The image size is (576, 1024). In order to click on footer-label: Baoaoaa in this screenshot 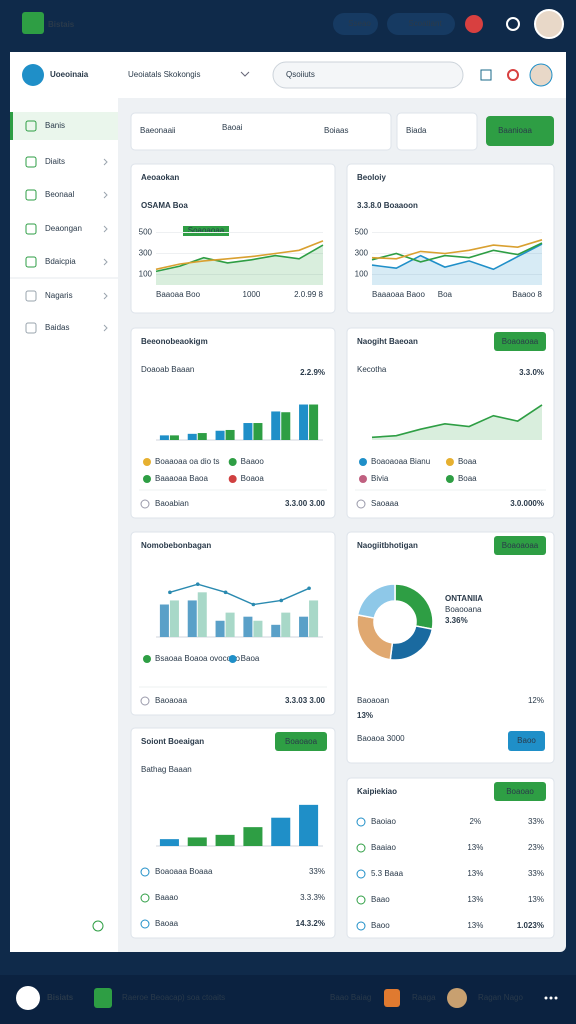, I will do `click(171, 700)`.